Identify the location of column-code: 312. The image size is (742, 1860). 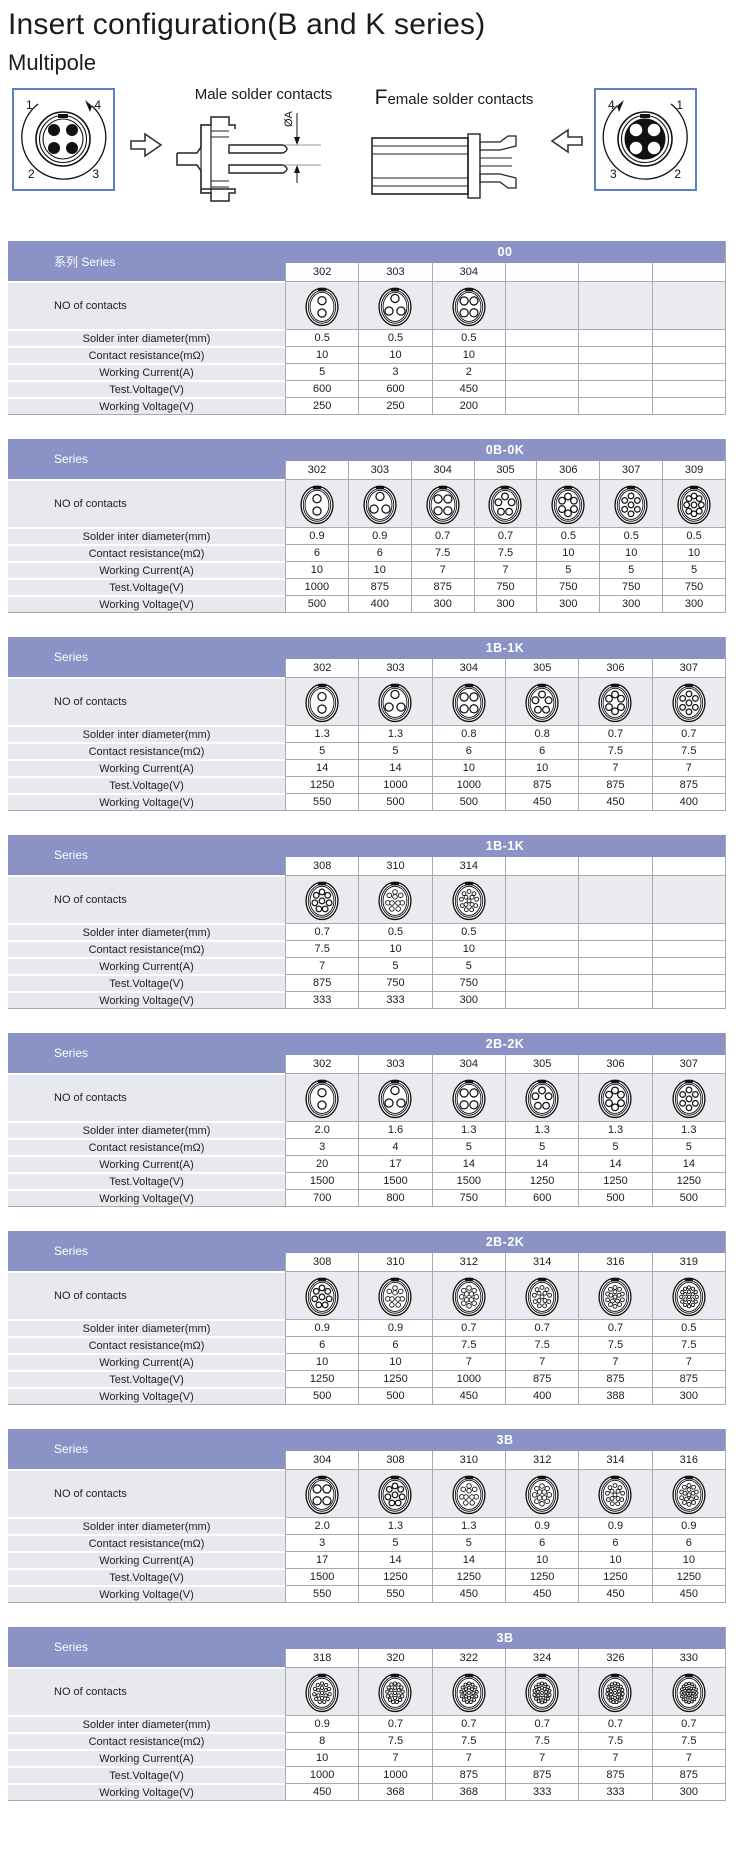
(541, 1460).